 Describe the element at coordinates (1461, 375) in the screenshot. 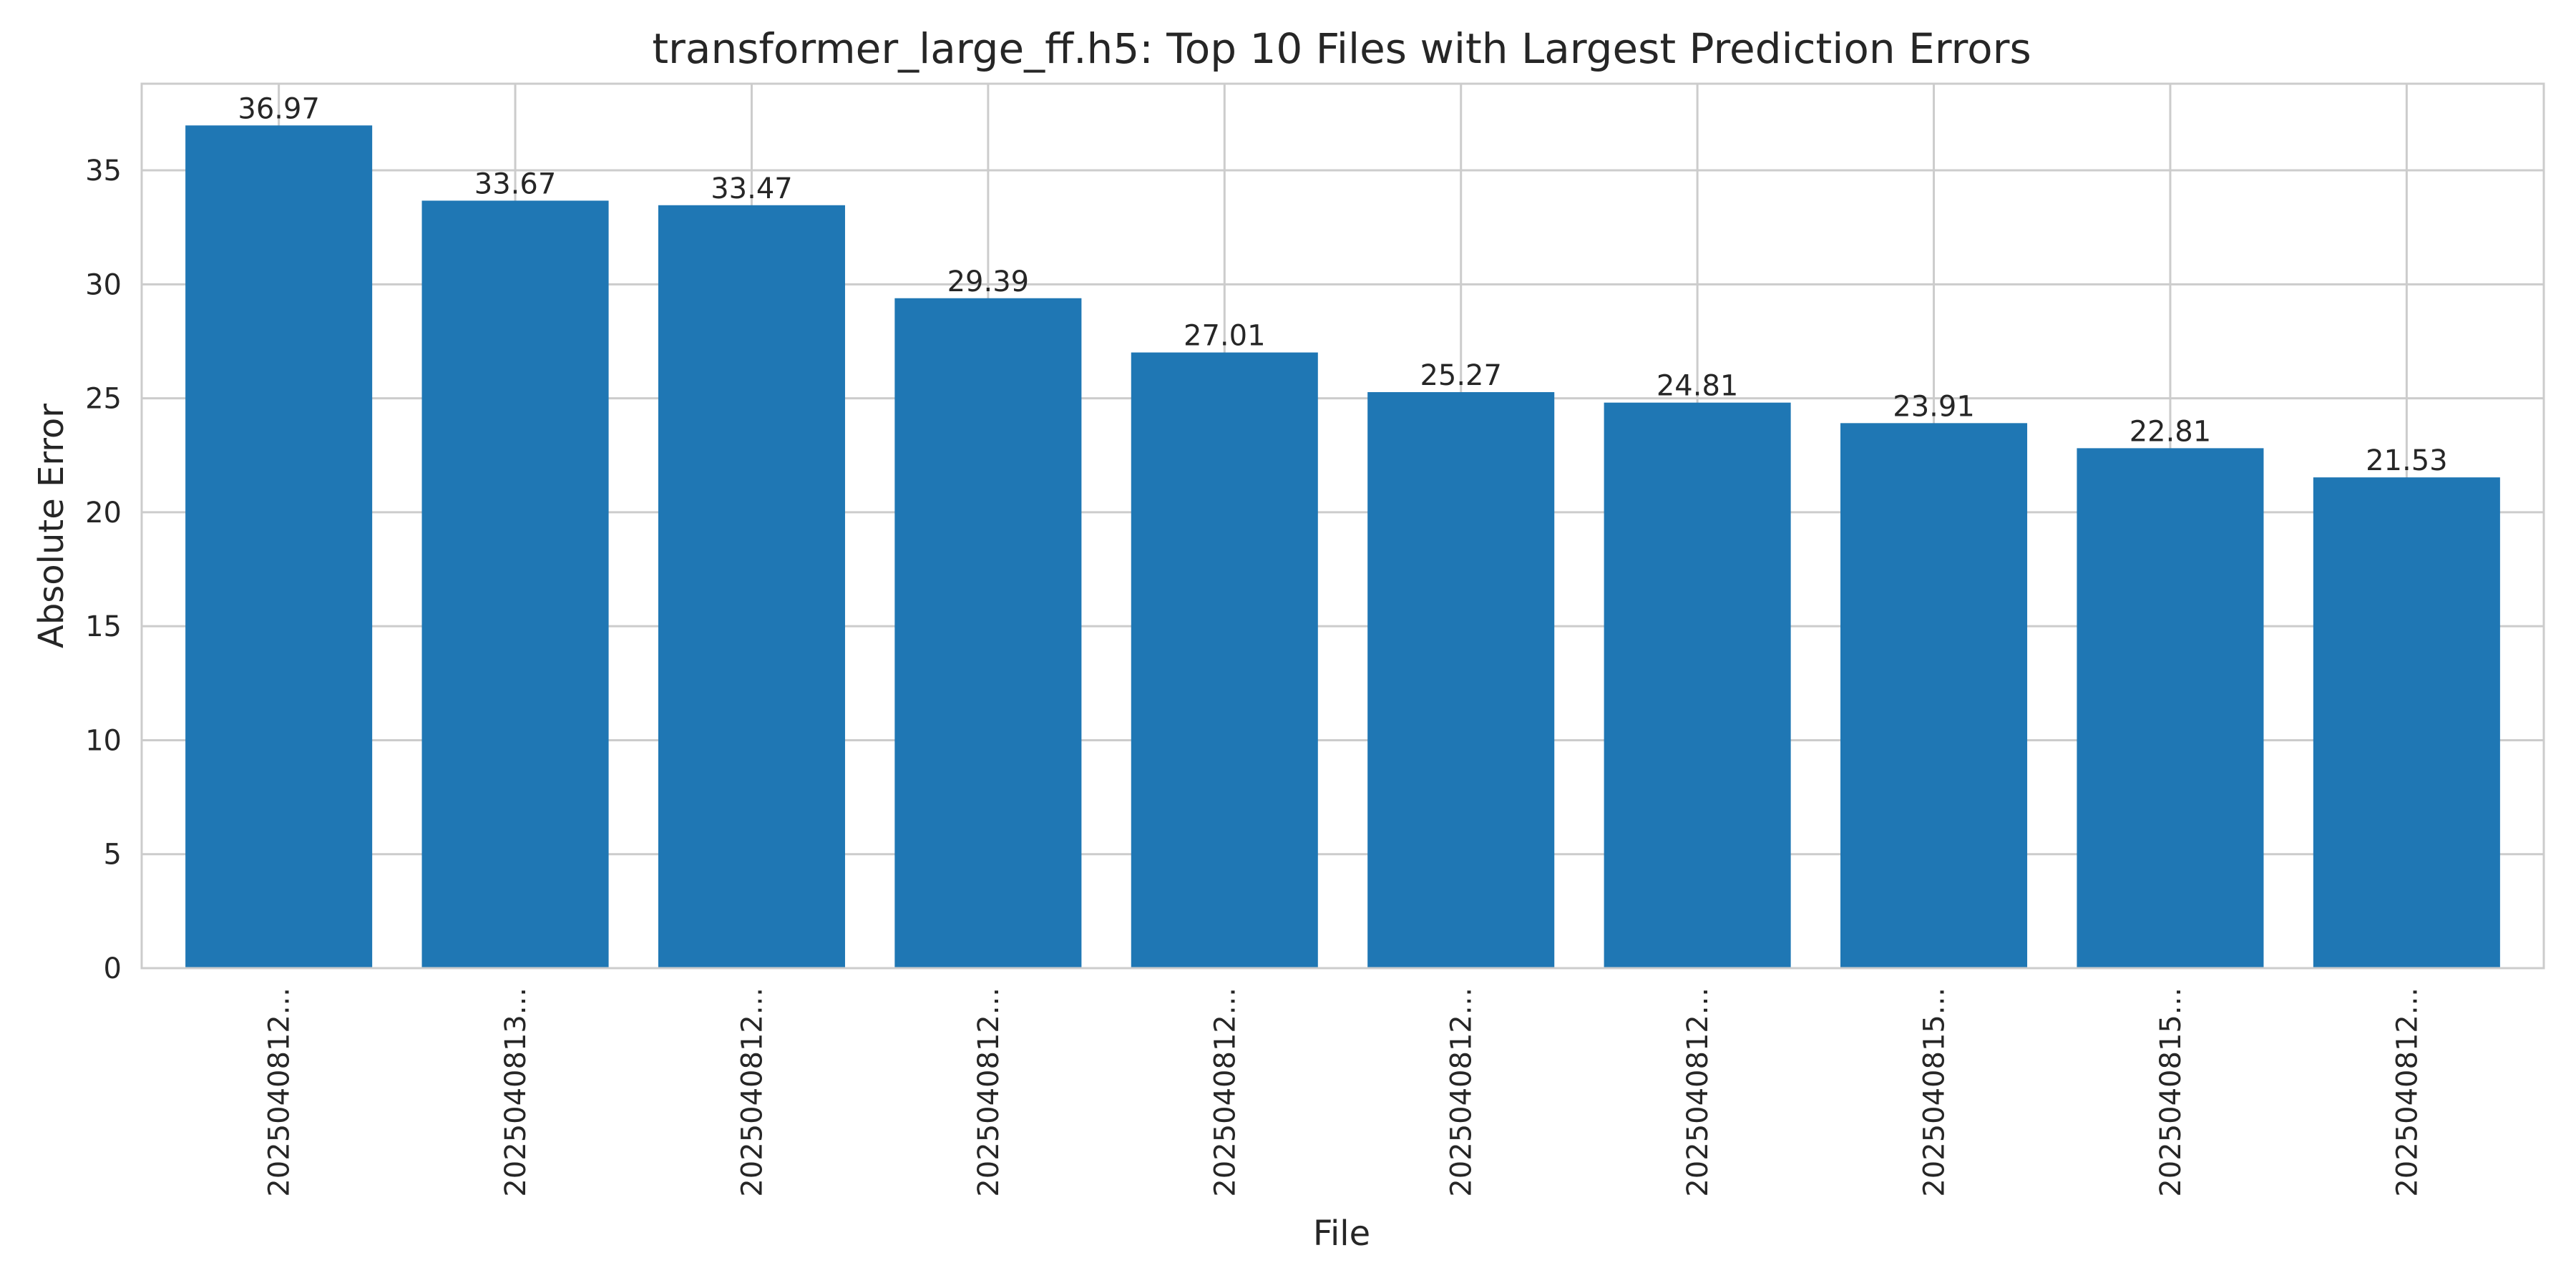

I see `bar-value-label: 25.27` at that location.